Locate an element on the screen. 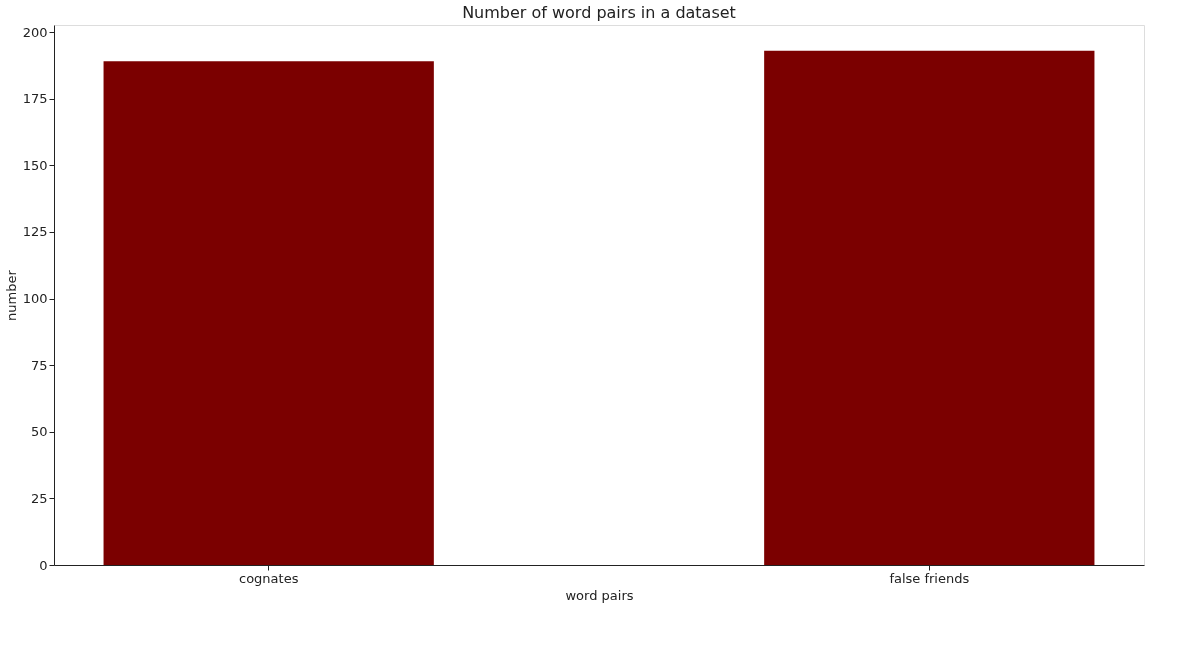  y-tick-label: 25 is located at coordinates (39, 498).